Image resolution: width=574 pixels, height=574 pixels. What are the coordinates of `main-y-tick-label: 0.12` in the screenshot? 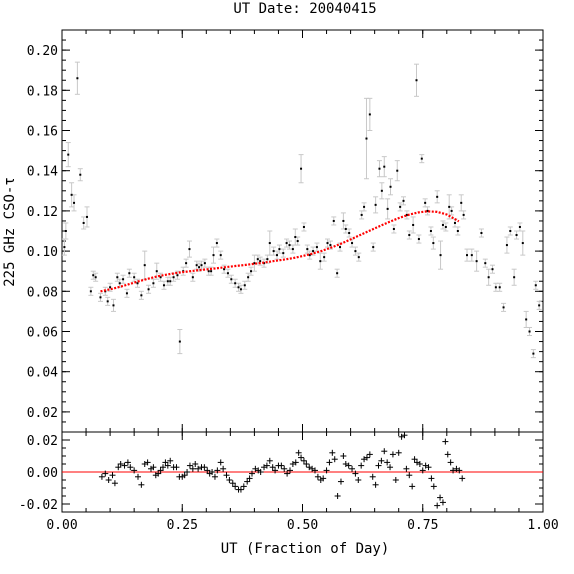 It's located at (42, 212).